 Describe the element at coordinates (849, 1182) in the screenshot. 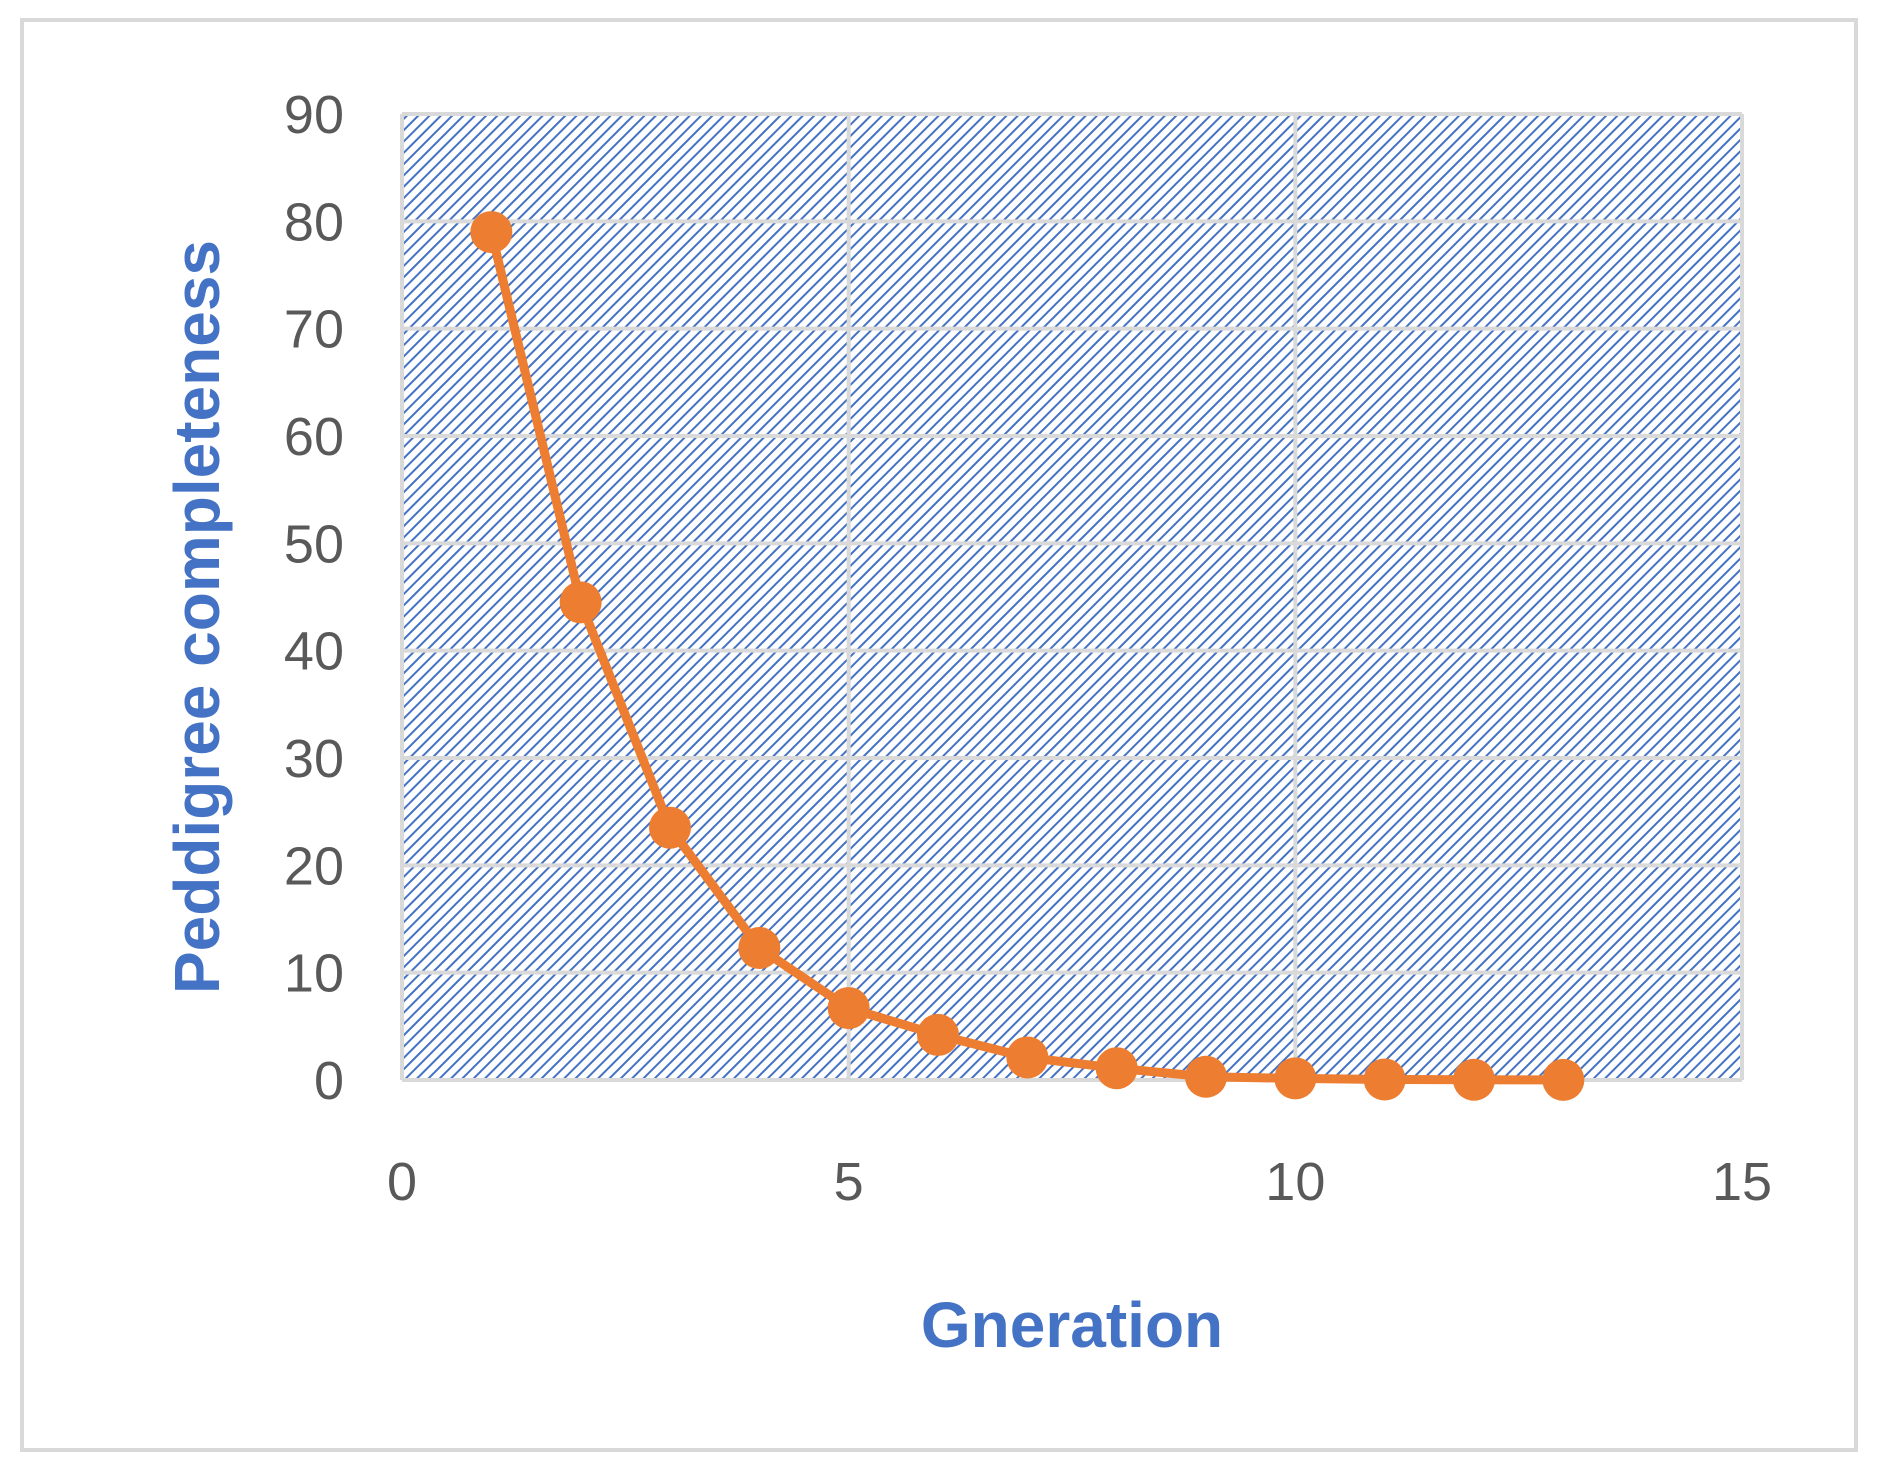

I see `x-tick-label: 5` at that location.